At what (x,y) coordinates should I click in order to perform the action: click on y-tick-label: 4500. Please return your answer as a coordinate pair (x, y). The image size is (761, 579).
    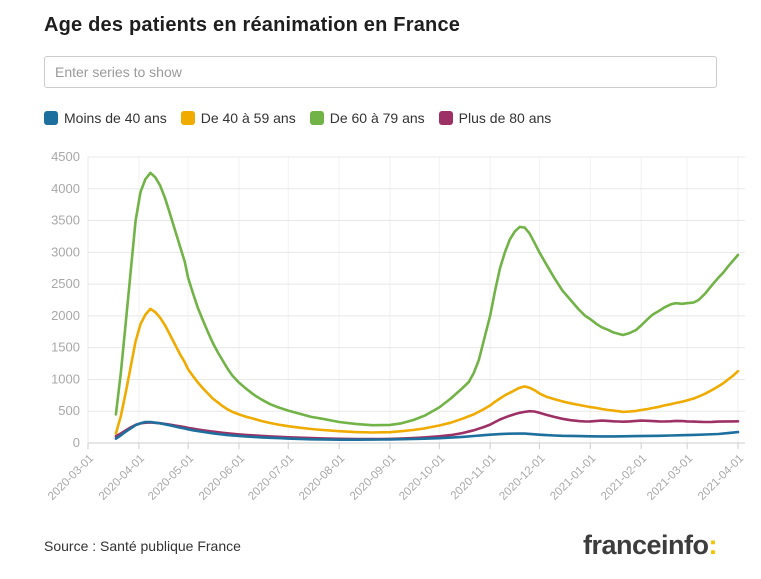
    Looking at the image, I should click on (65, 156).